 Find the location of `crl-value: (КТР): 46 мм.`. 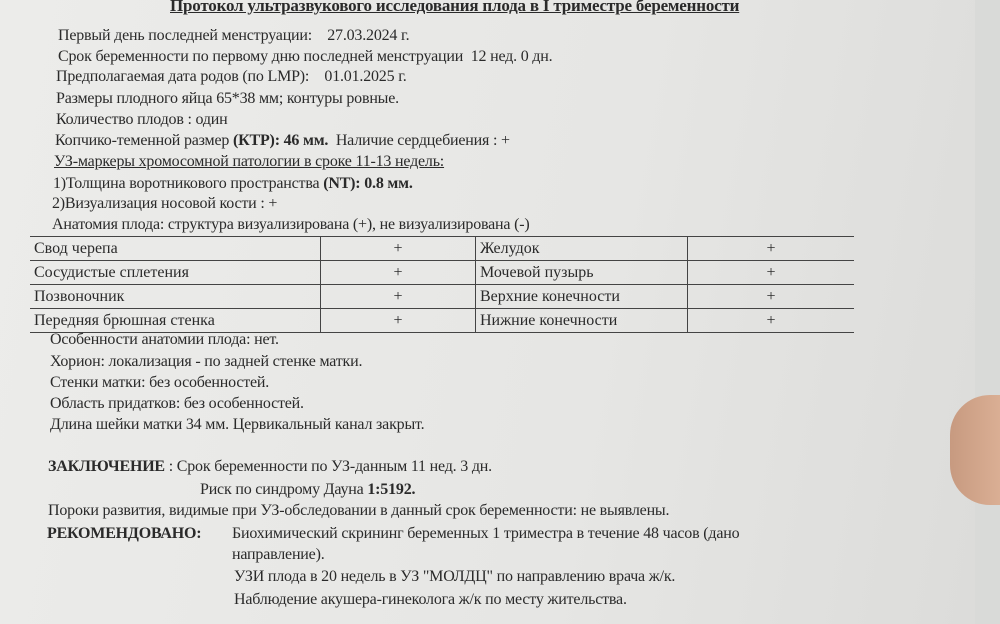

crl-value: (КТР): 46 мм. is located at coordinates (280, 140).